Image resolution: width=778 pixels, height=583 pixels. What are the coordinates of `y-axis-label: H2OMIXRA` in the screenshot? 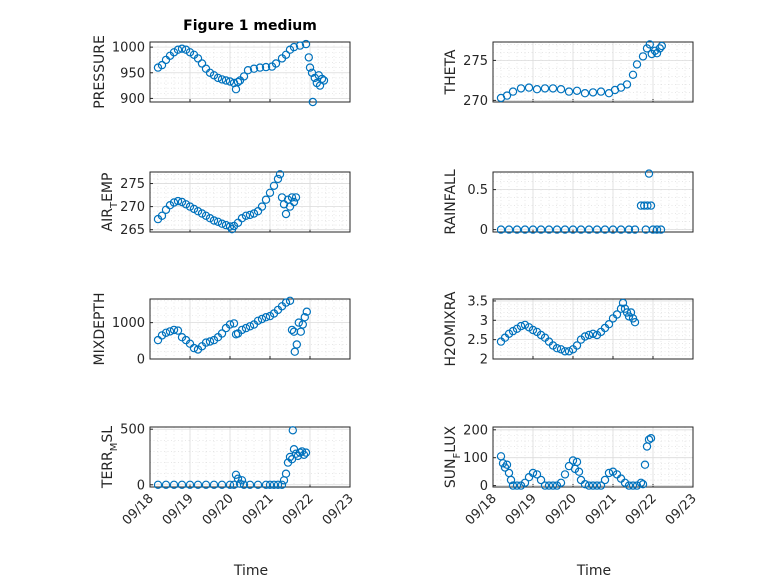 It's located at (451, 328).